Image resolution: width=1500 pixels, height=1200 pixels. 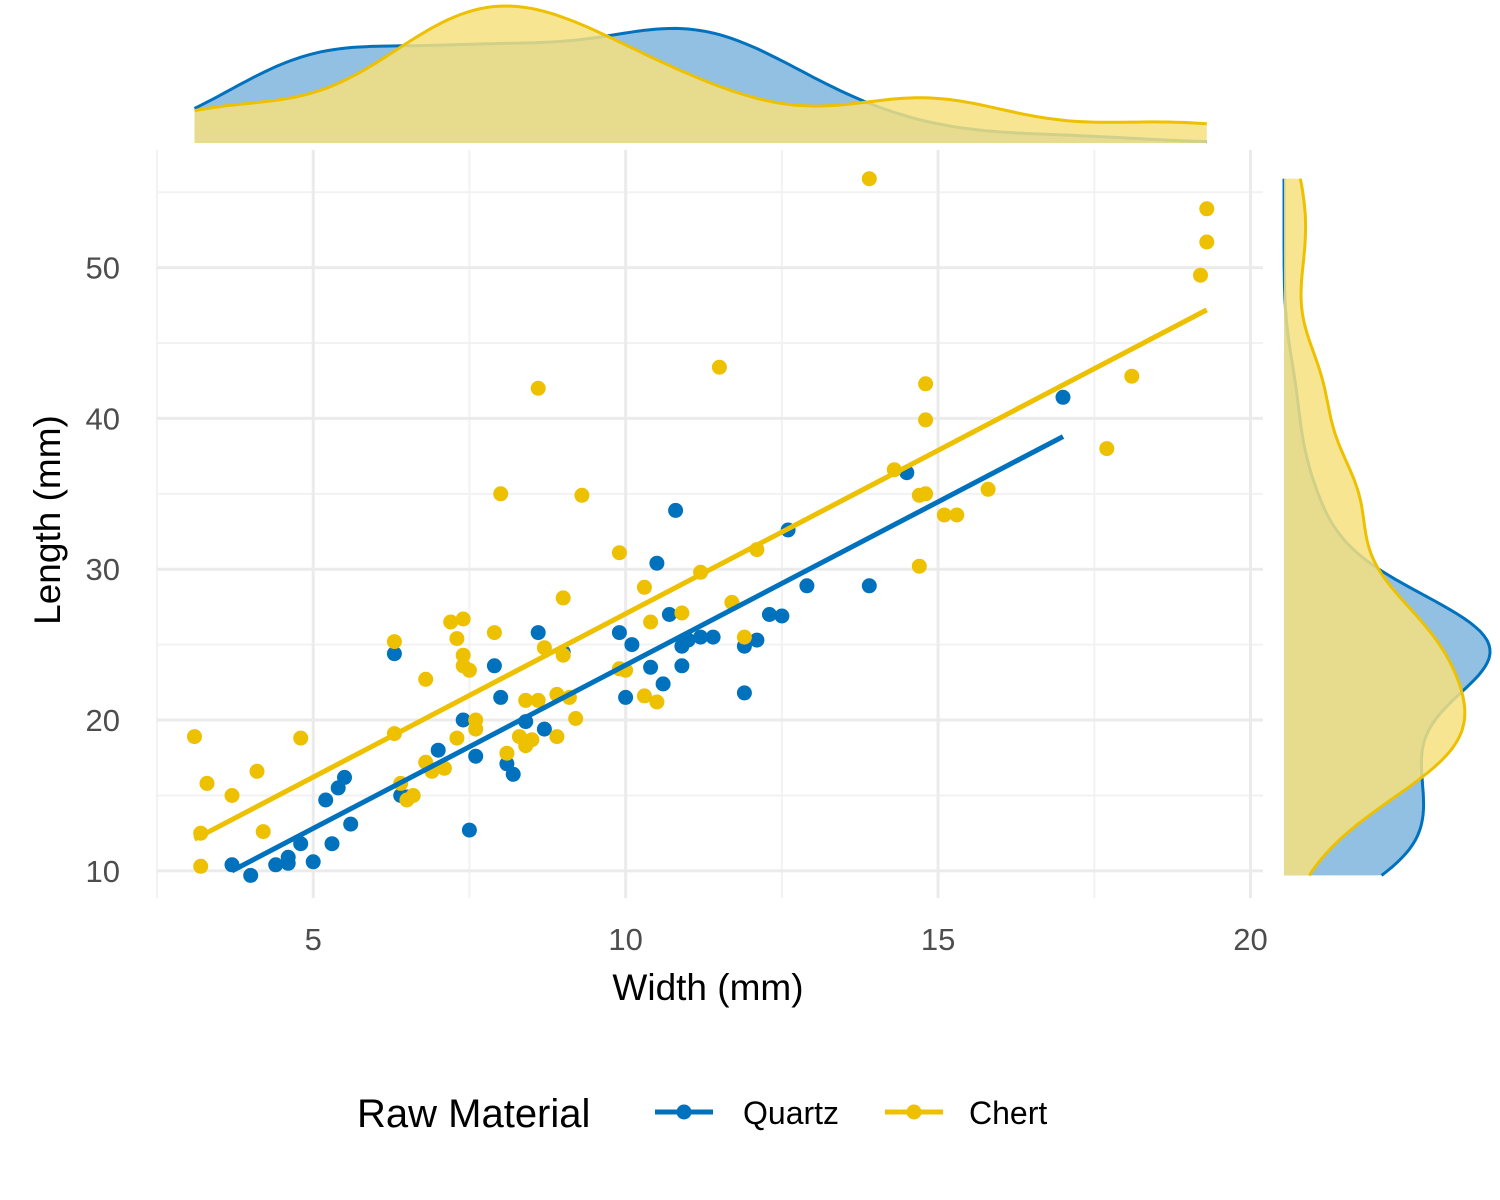 What do you see at coordinates (47, 520) in the screenshot?
I see `y-axis-title: Length (mm)` at bounding box center [47, 520].